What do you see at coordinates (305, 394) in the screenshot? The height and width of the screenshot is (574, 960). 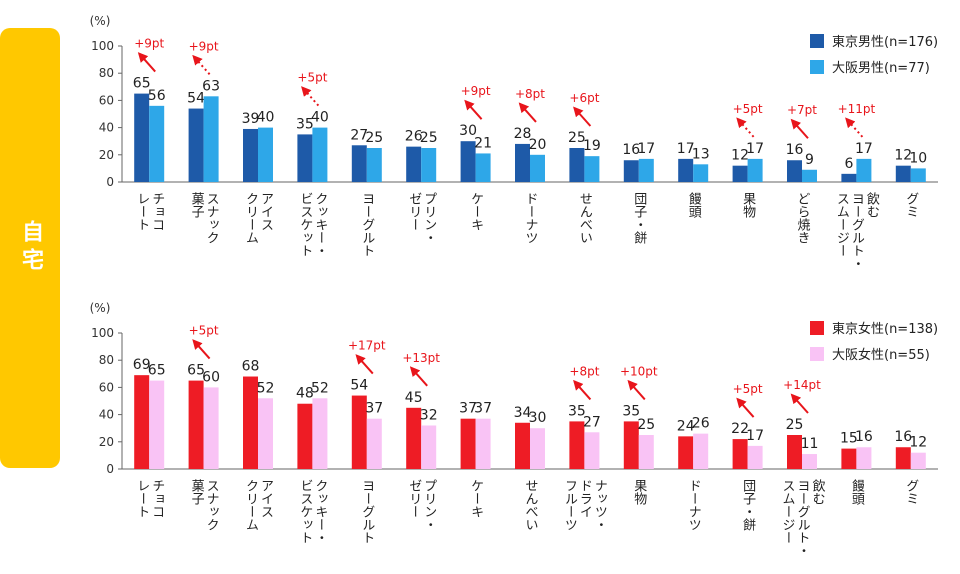 I see `female-data-label: 48` at bounding box center [305, 394].